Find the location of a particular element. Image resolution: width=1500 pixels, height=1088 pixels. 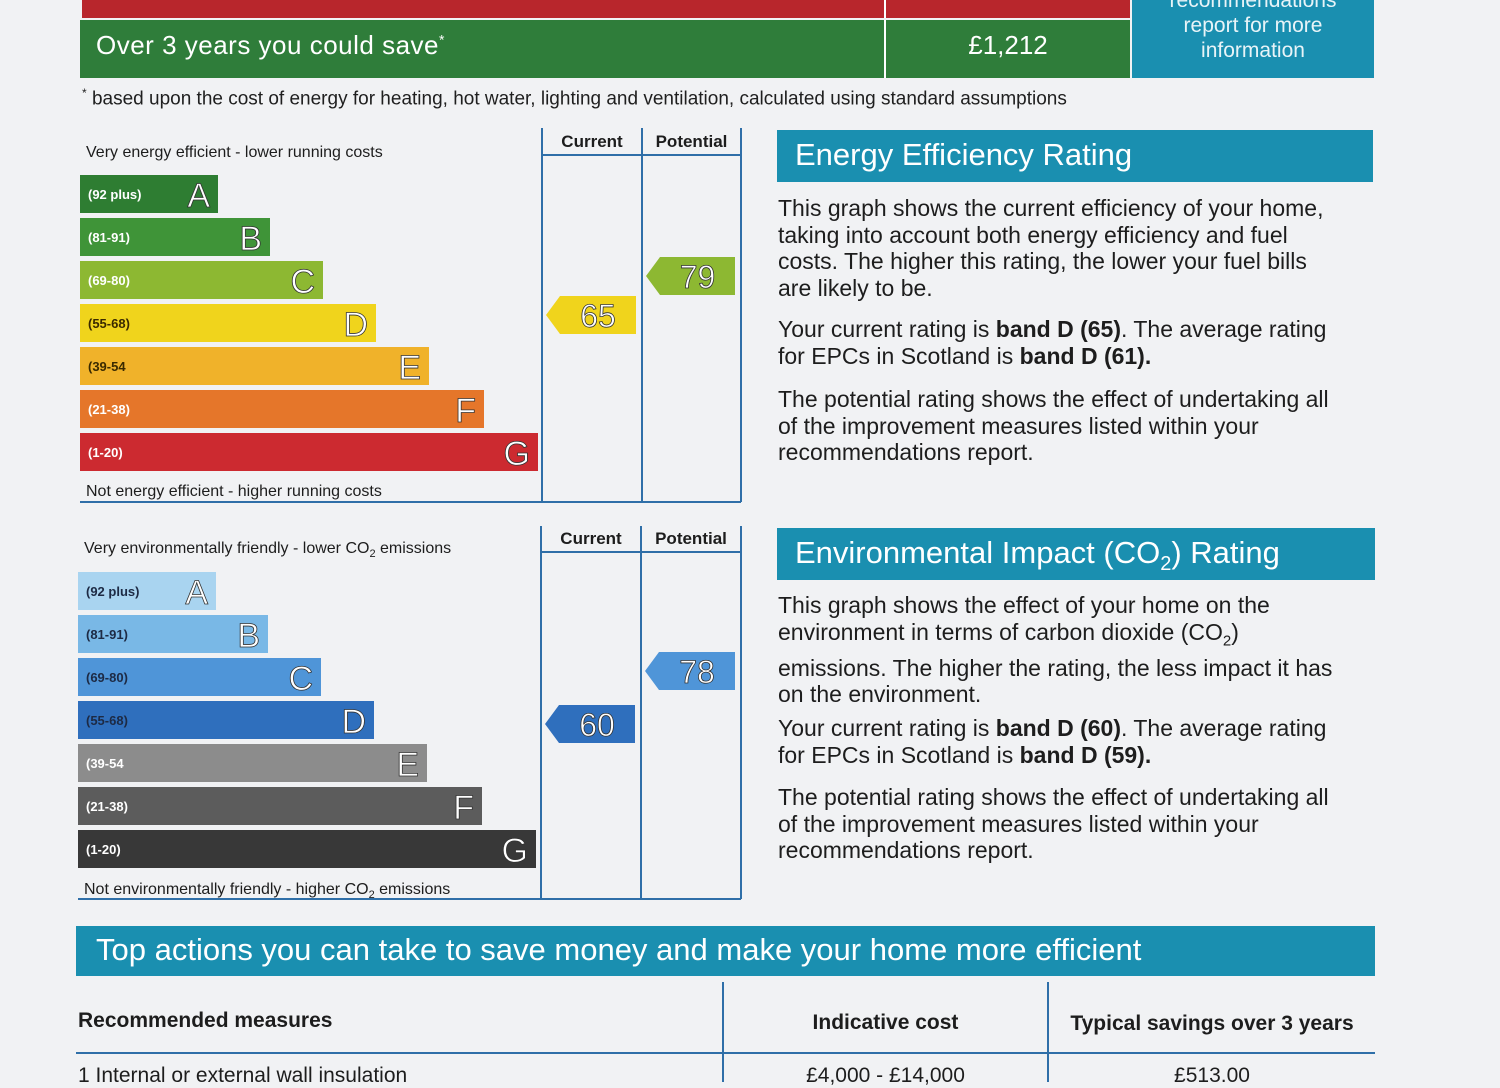

energy-current-arrow is located at coordinates (591, 315).